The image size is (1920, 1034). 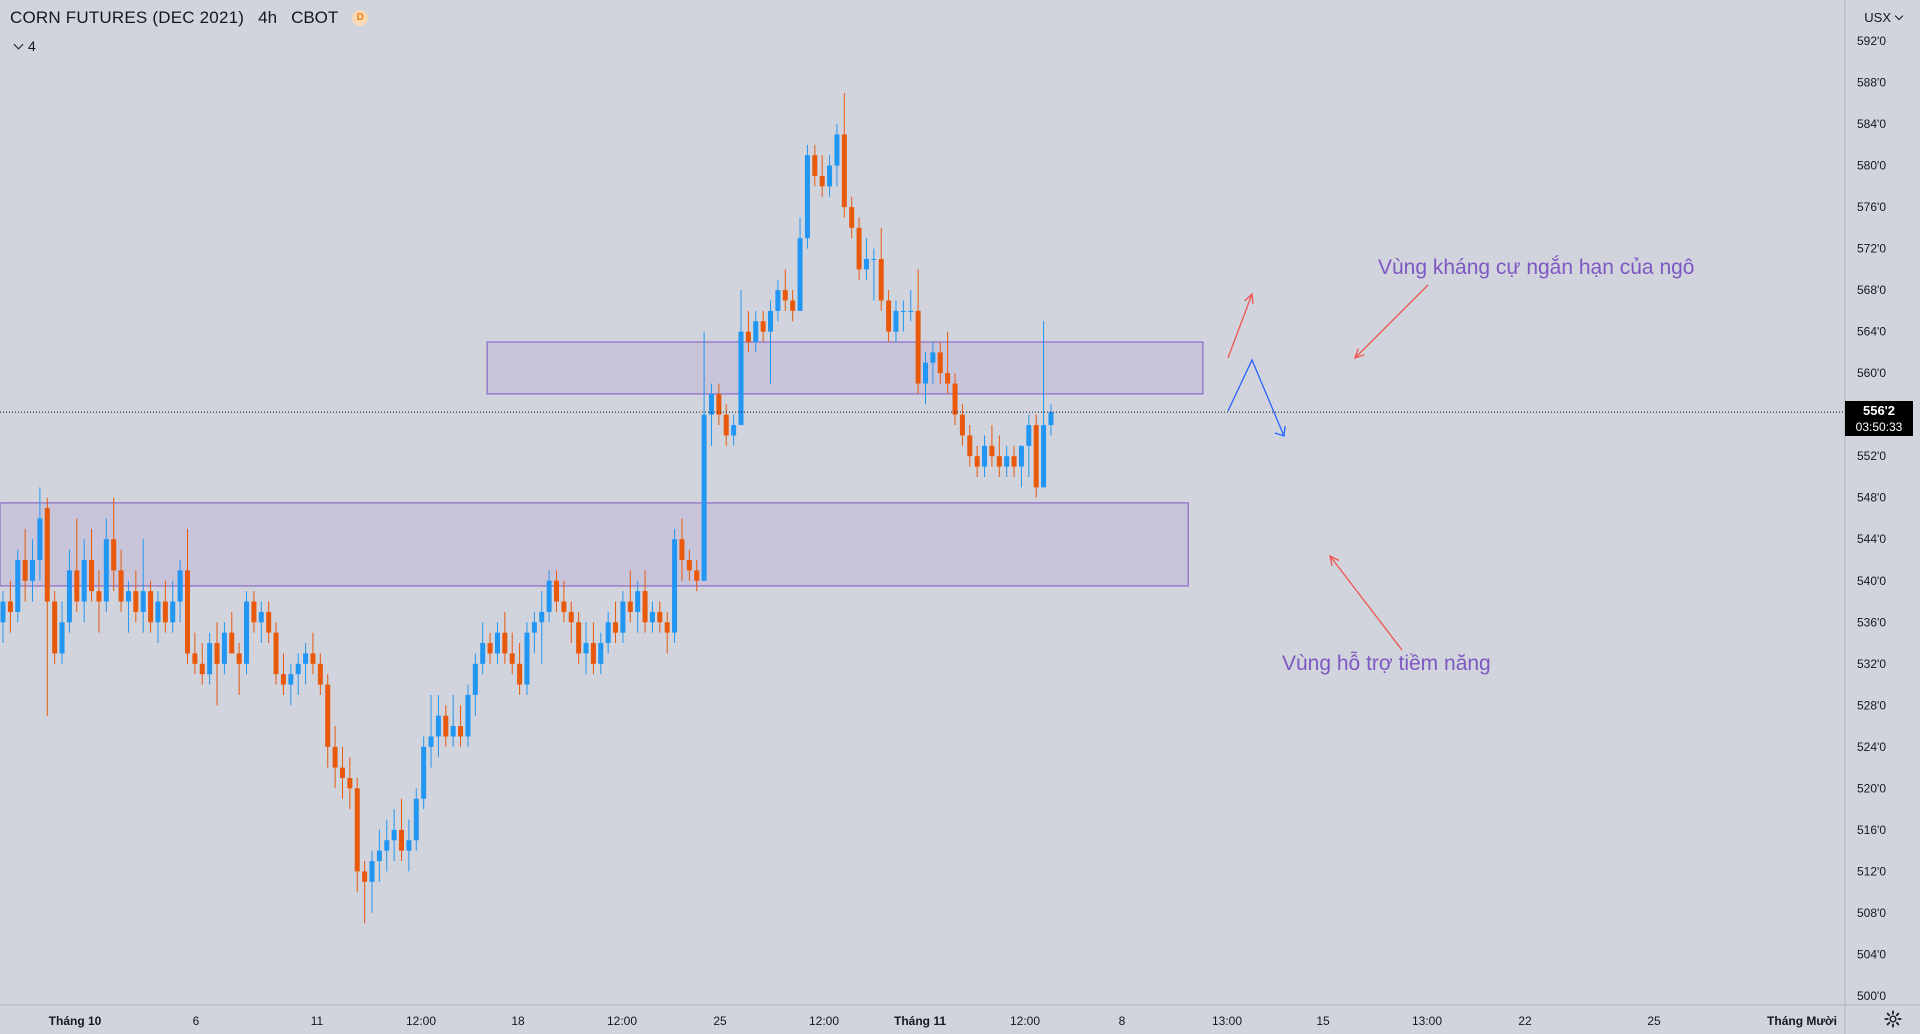 What do you see at coordinates (1871, 249) in the screenshot?
I see `price-tick-label: 572'0` at bounding box center [1871, 249].